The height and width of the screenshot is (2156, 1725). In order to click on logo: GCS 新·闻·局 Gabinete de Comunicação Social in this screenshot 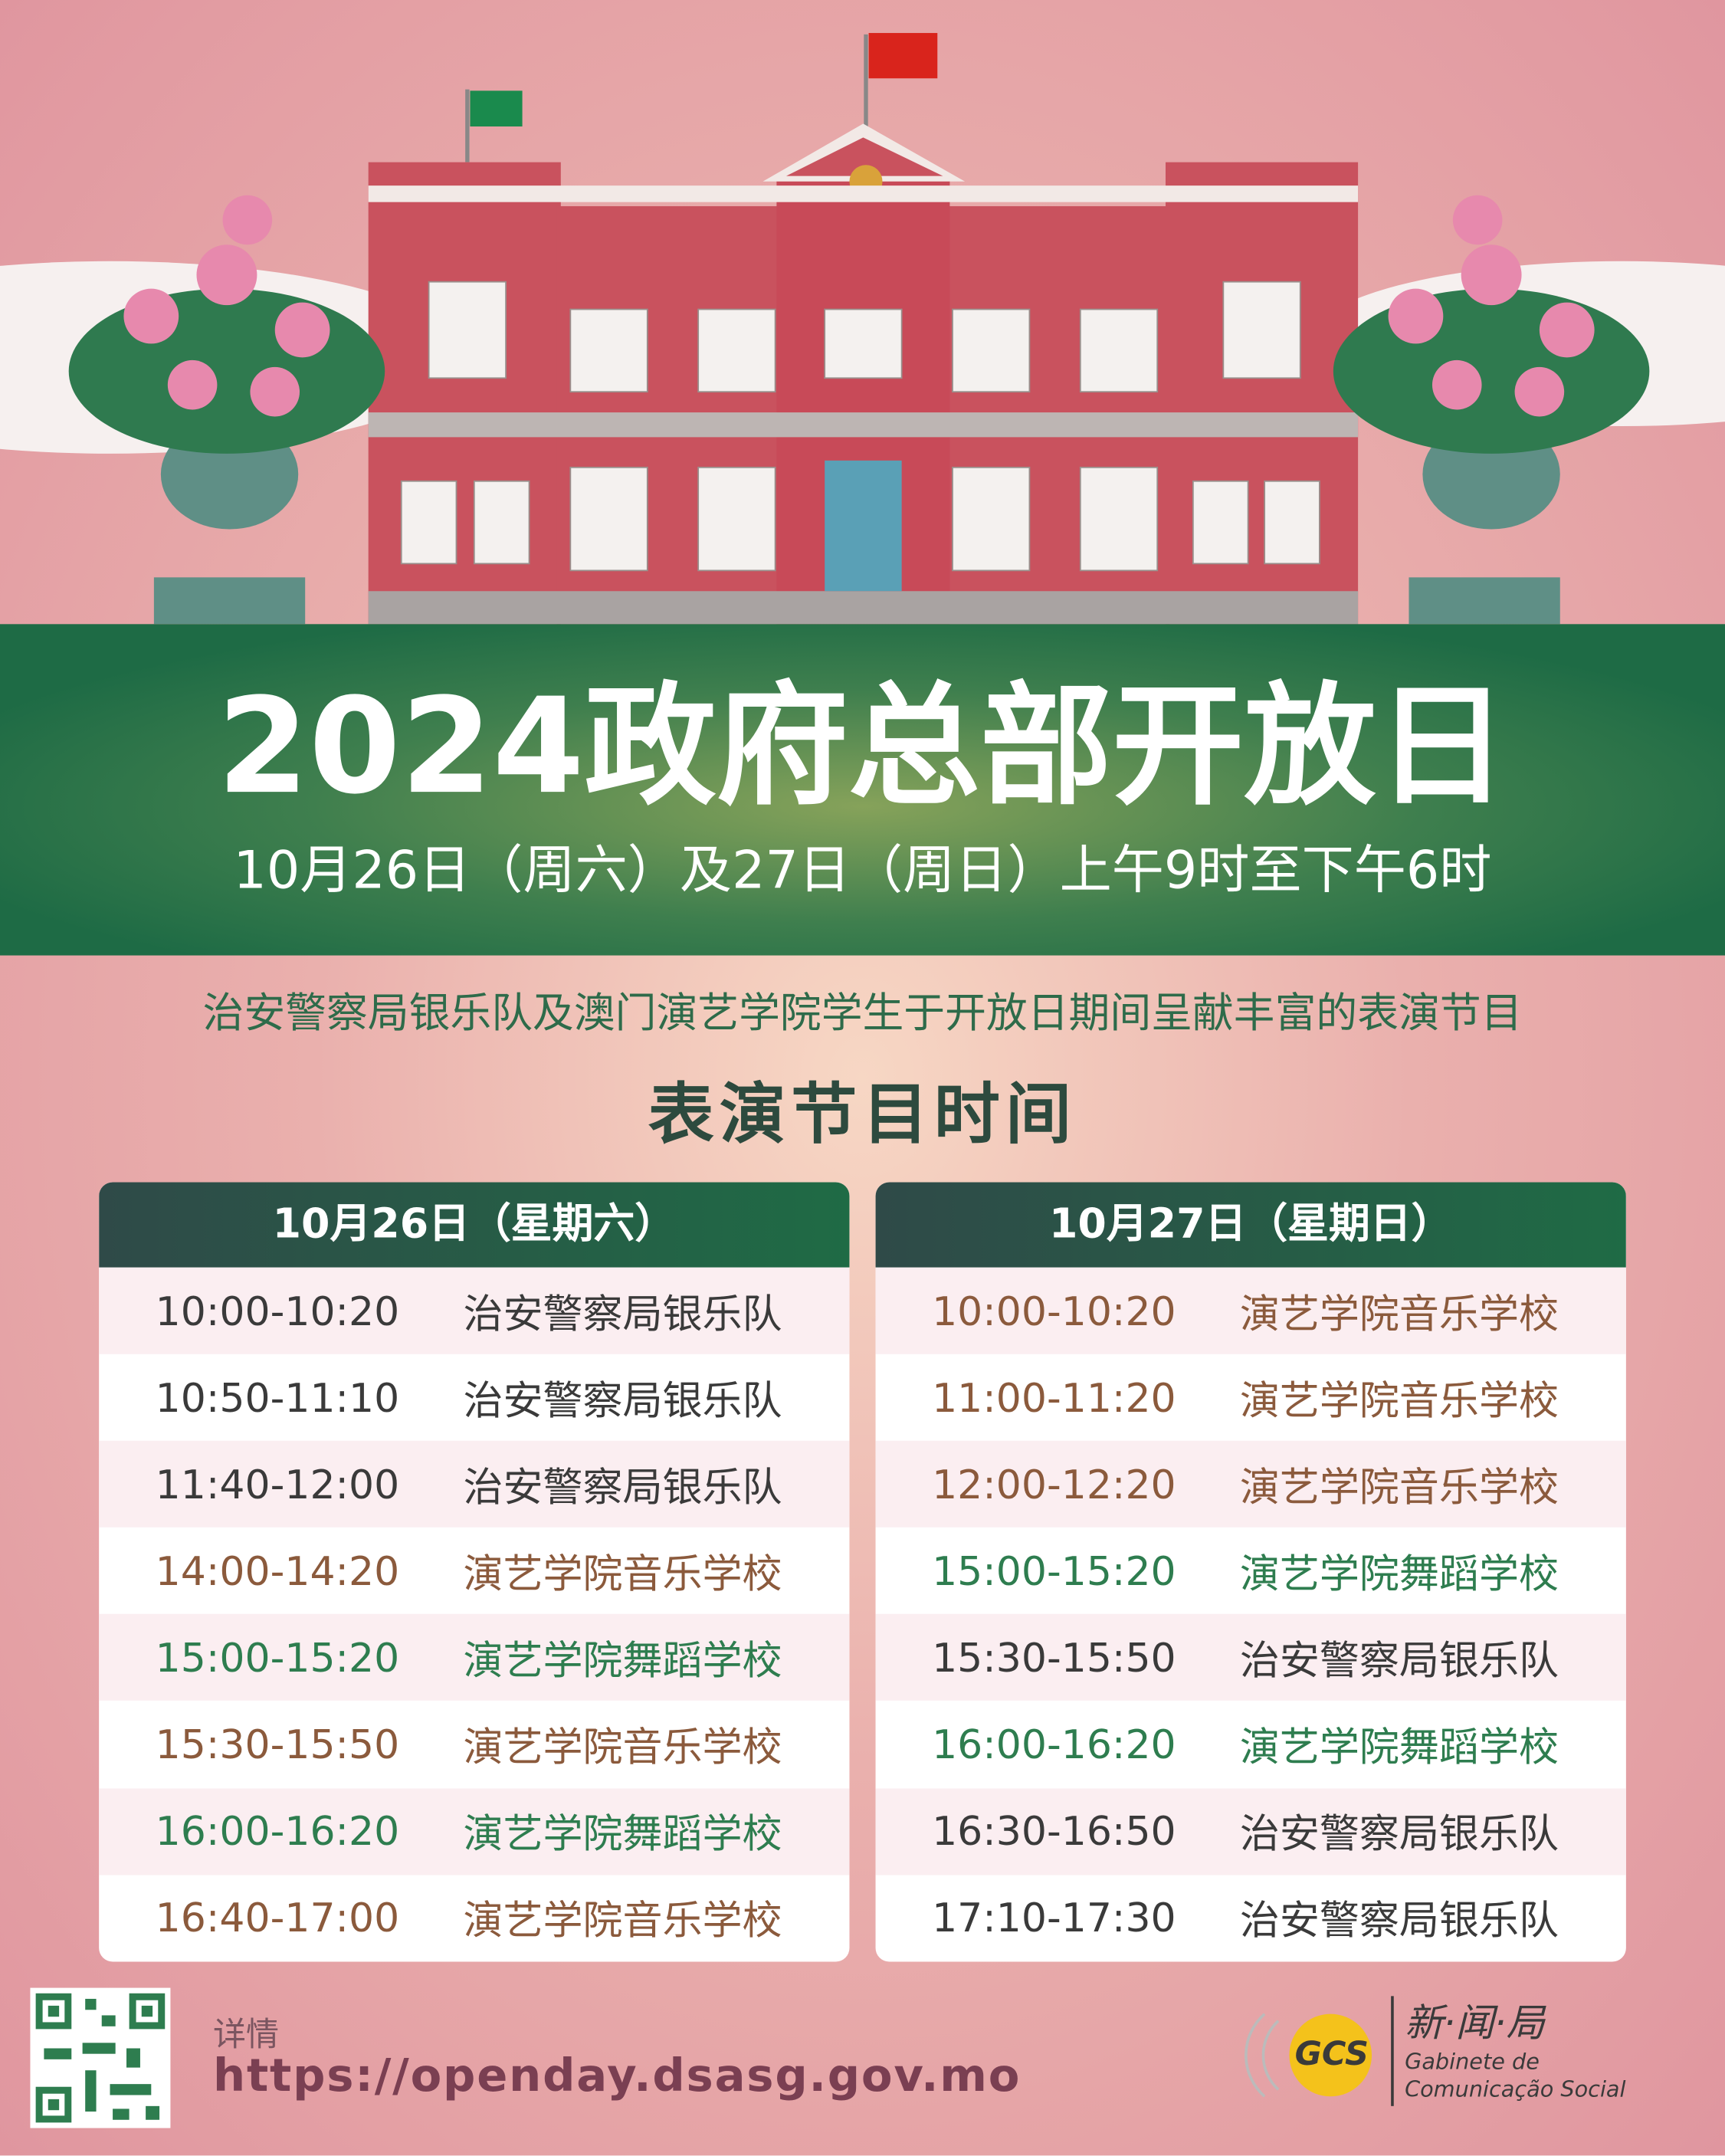, I will do `click(1457, 2052)`.